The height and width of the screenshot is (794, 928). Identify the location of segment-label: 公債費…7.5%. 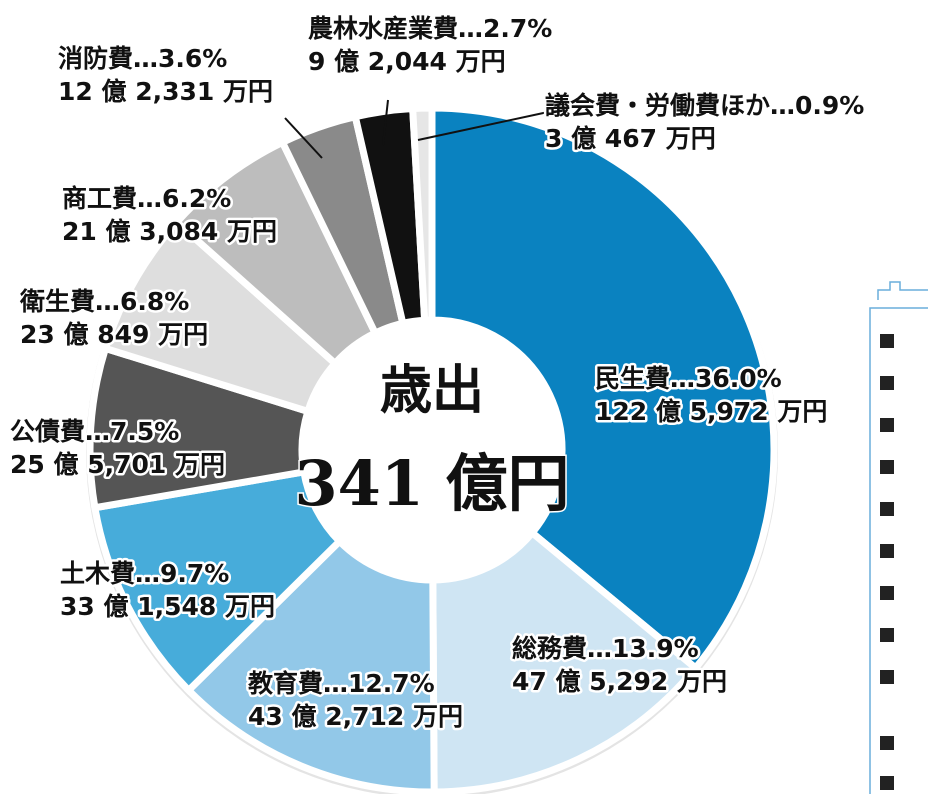
(94, 431).